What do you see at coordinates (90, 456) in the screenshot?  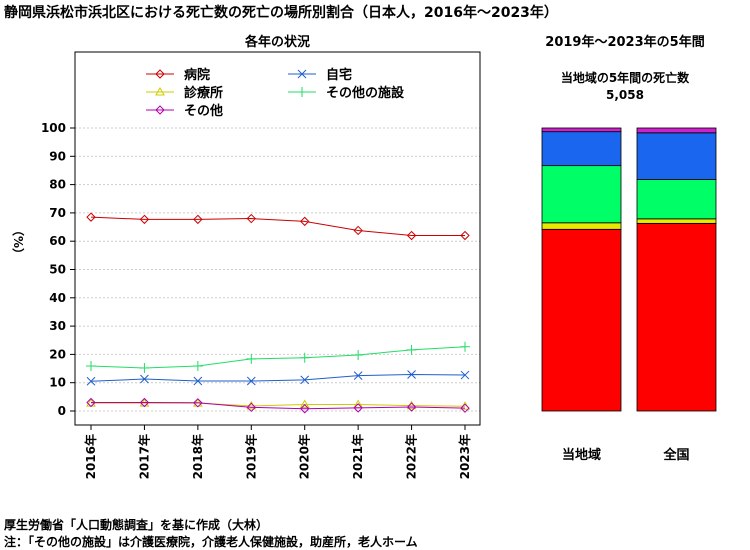 I see `x-tick-label: 2016年` at bounding box center [90, 456].